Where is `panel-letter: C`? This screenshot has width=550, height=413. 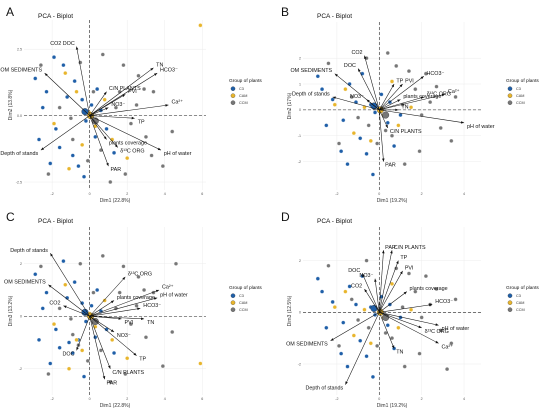
panel-letter: C is located at coordinates (10, 217).